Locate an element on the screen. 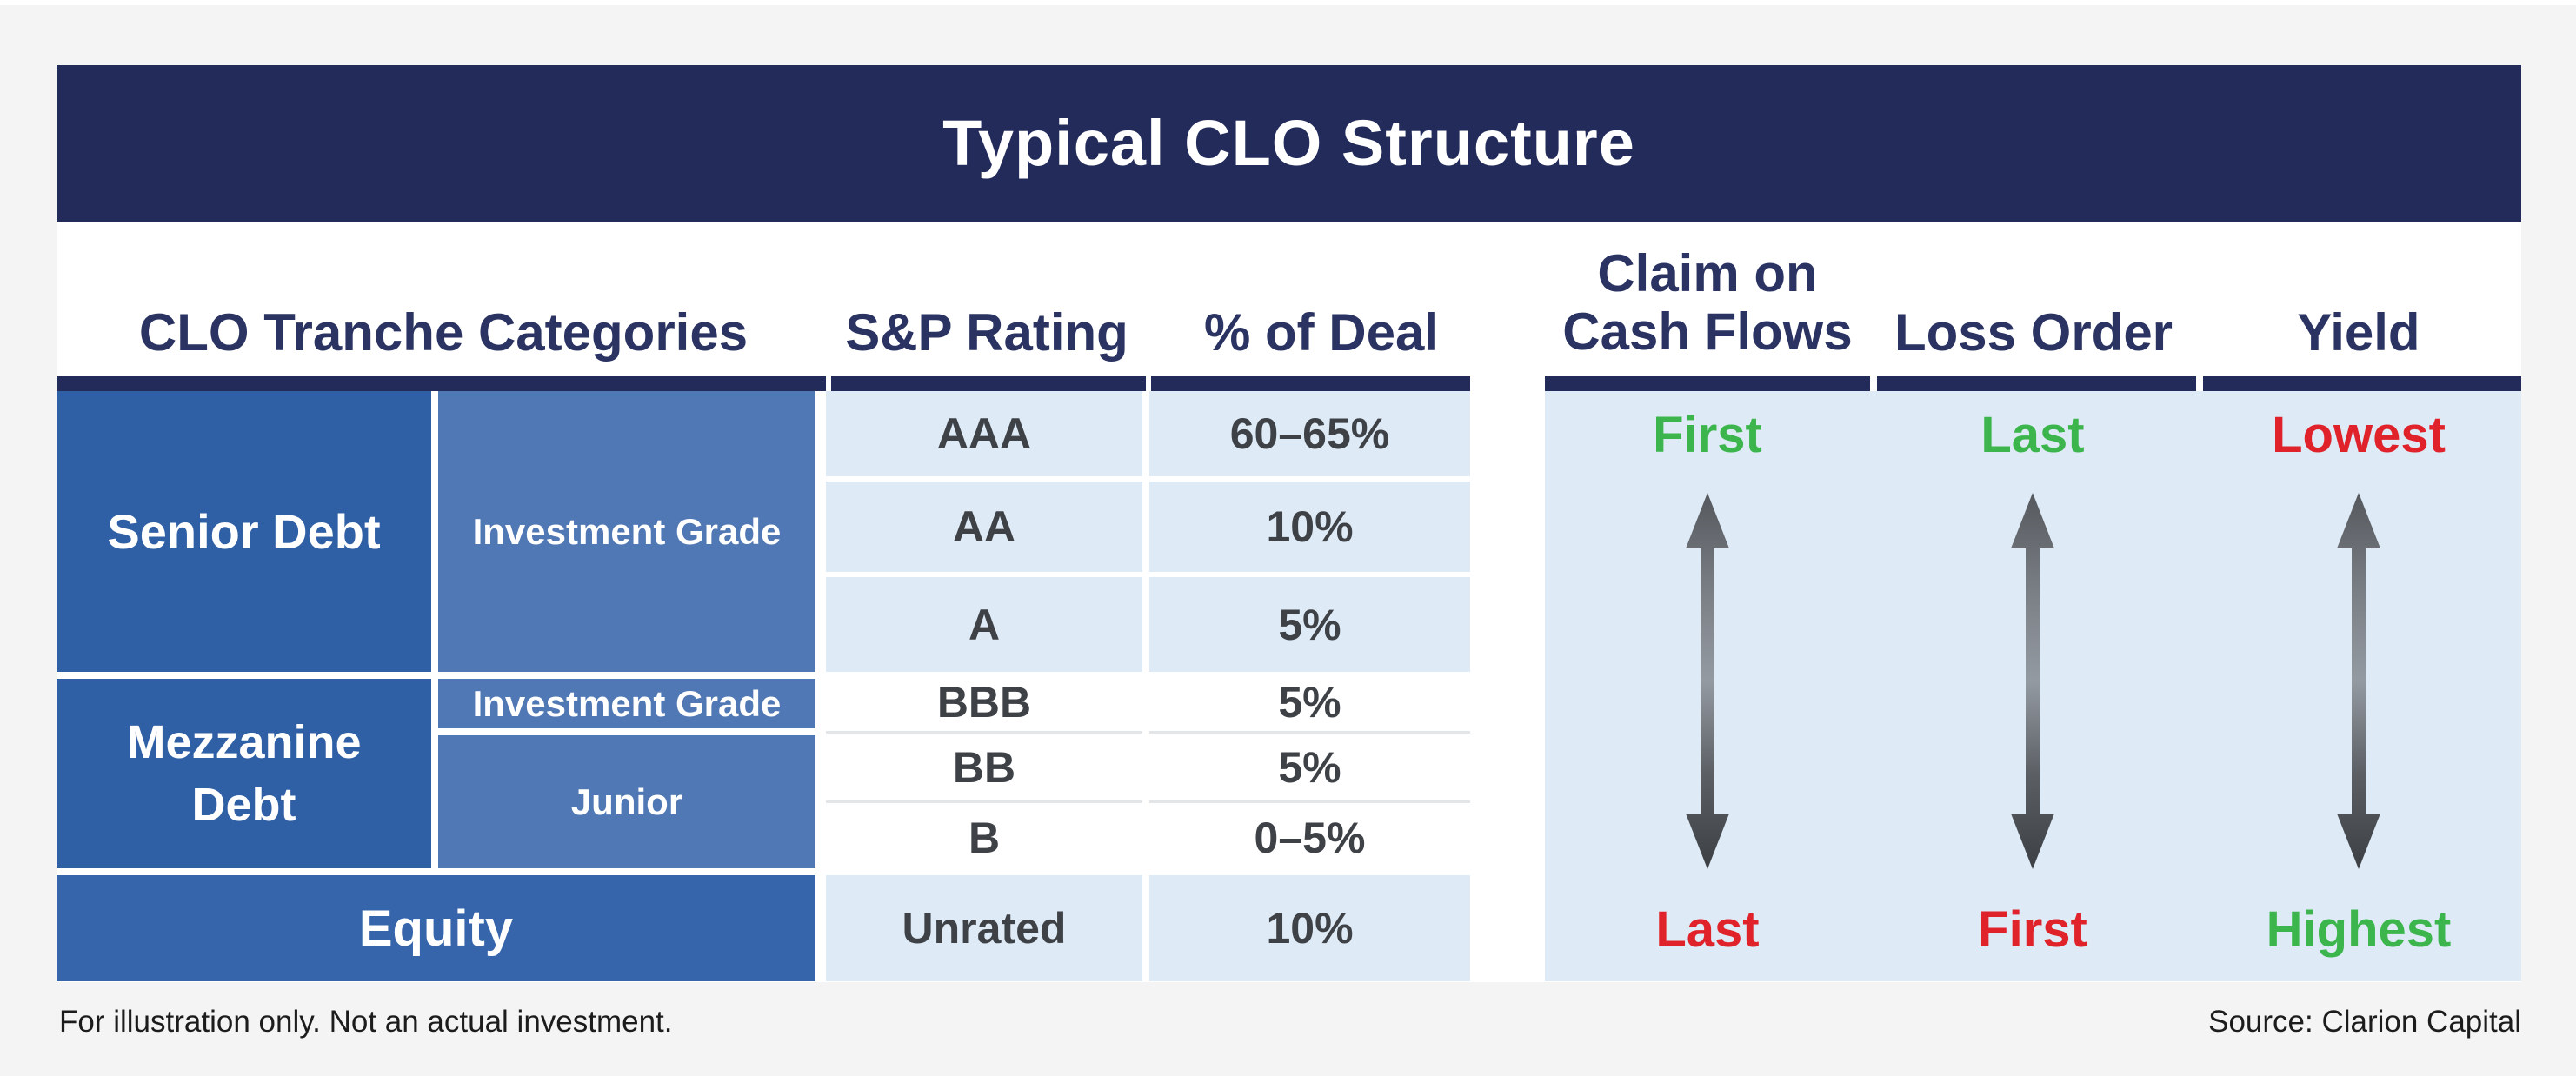 The height and width of the screenshot is (1076, 2576). bg-rating-aa is located at coordinates (984, 527).